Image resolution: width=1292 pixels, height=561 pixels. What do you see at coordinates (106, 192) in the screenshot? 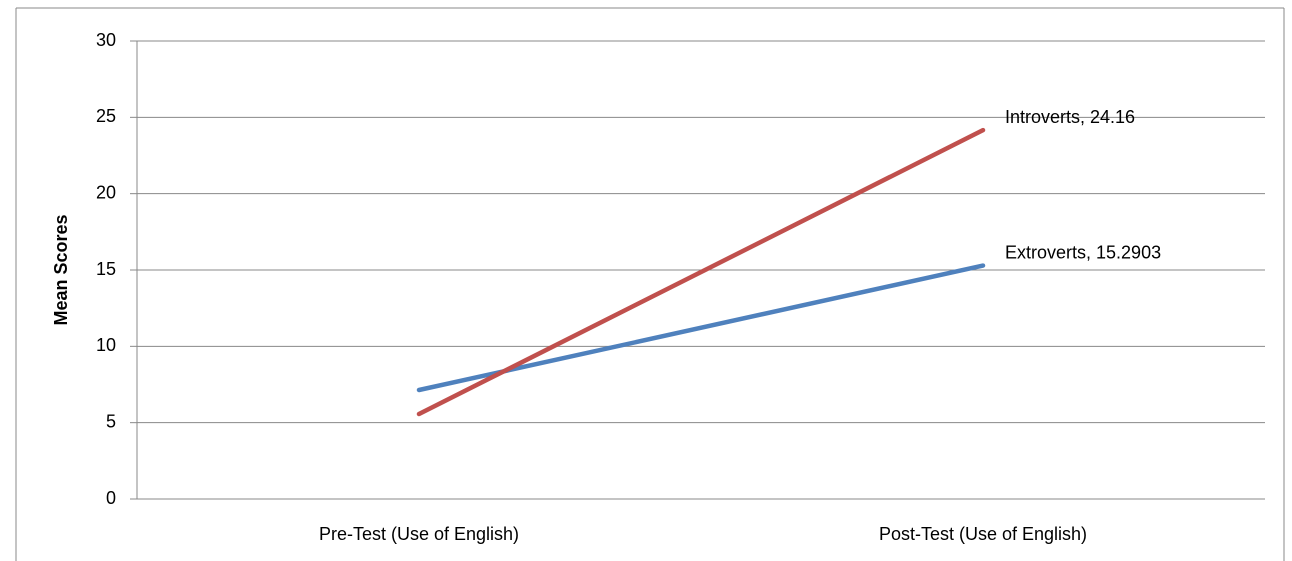
I see `y-tick-label: 20` at bounding box center [106, 192].